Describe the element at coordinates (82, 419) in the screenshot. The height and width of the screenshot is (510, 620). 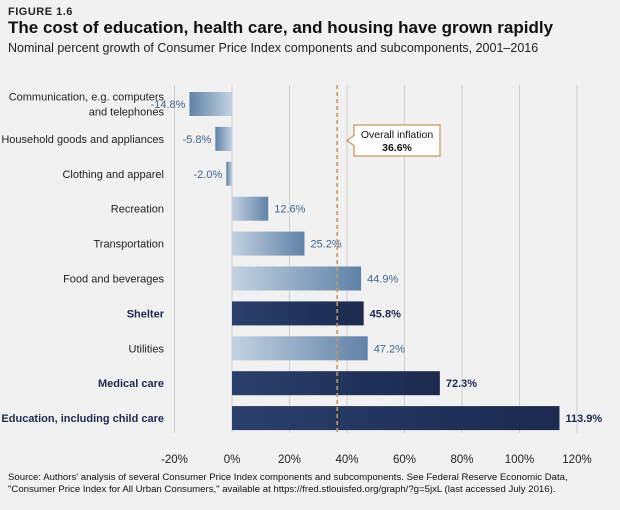
I see `category-label: Education, including child care` at that location.